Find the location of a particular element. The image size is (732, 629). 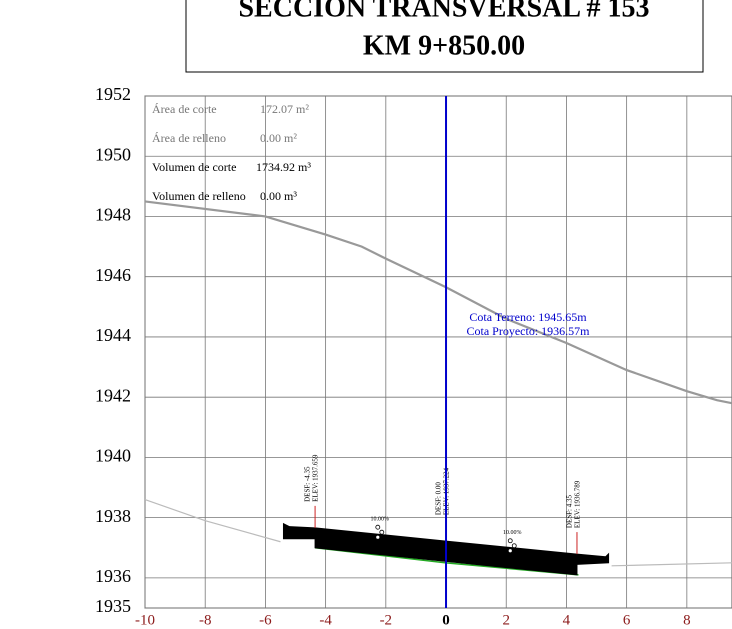

y-tick-label: 1948 is located at coordinates (113, 215).